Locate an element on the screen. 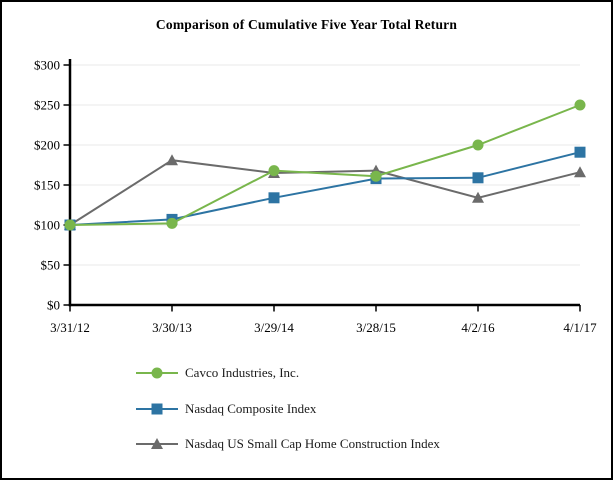 This screenshot has width=613, height=480. legend-line-triangle-marker is located at coordinates (157, 443).